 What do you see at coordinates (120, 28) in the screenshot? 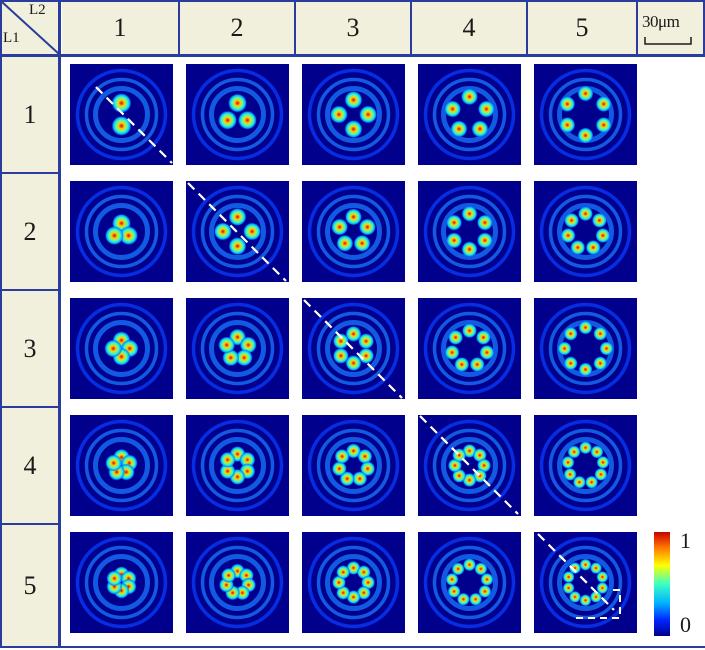
I see `column-header-1: 1` at bounding box center [120, 28].